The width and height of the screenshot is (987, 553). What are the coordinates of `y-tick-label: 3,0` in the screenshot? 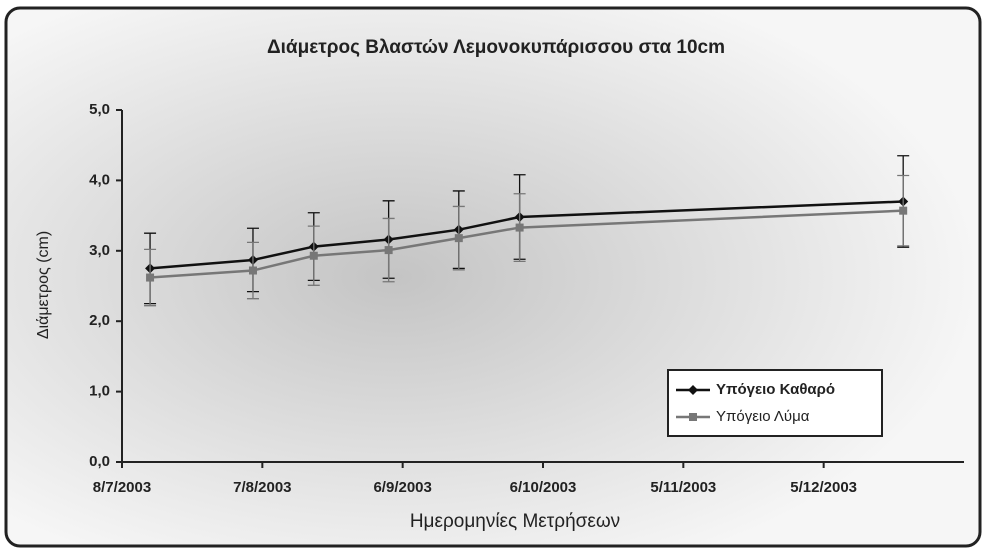 It's located at (99, 250).